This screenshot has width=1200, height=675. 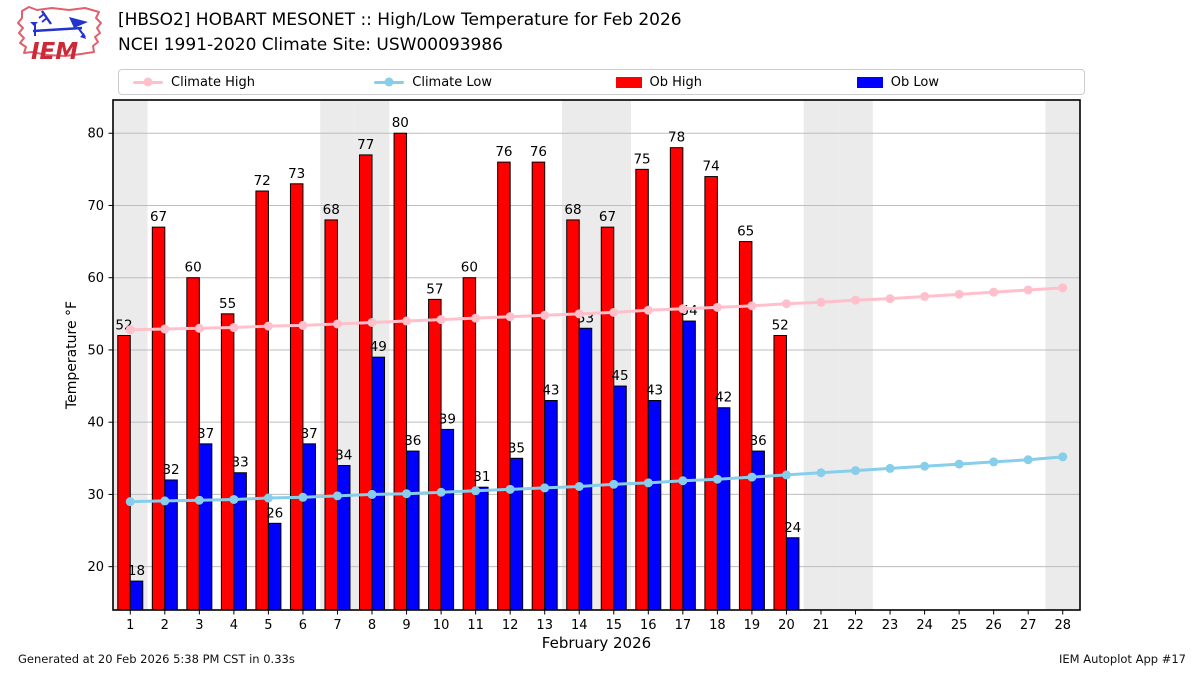 I want to click on climate-high-swatch, so click(x=148, y=82).